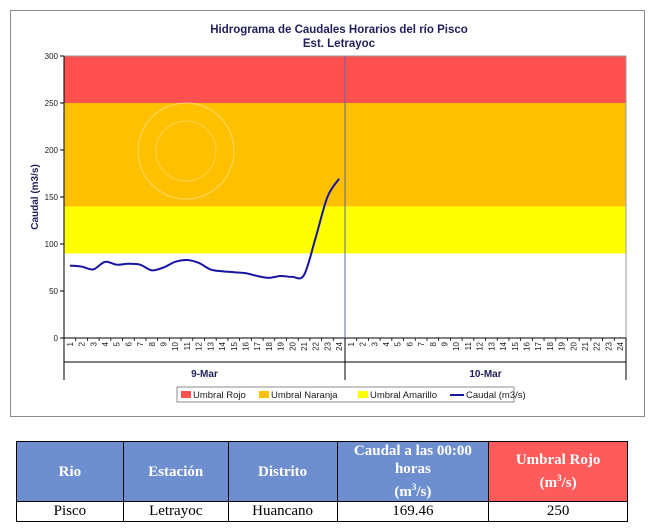 Image resolution: width=651 pixels, height=531 pixels. Describe the element at coordinates (175, 511) in the screenshot. I see `cell-estacion: Letrayoc` at that location.